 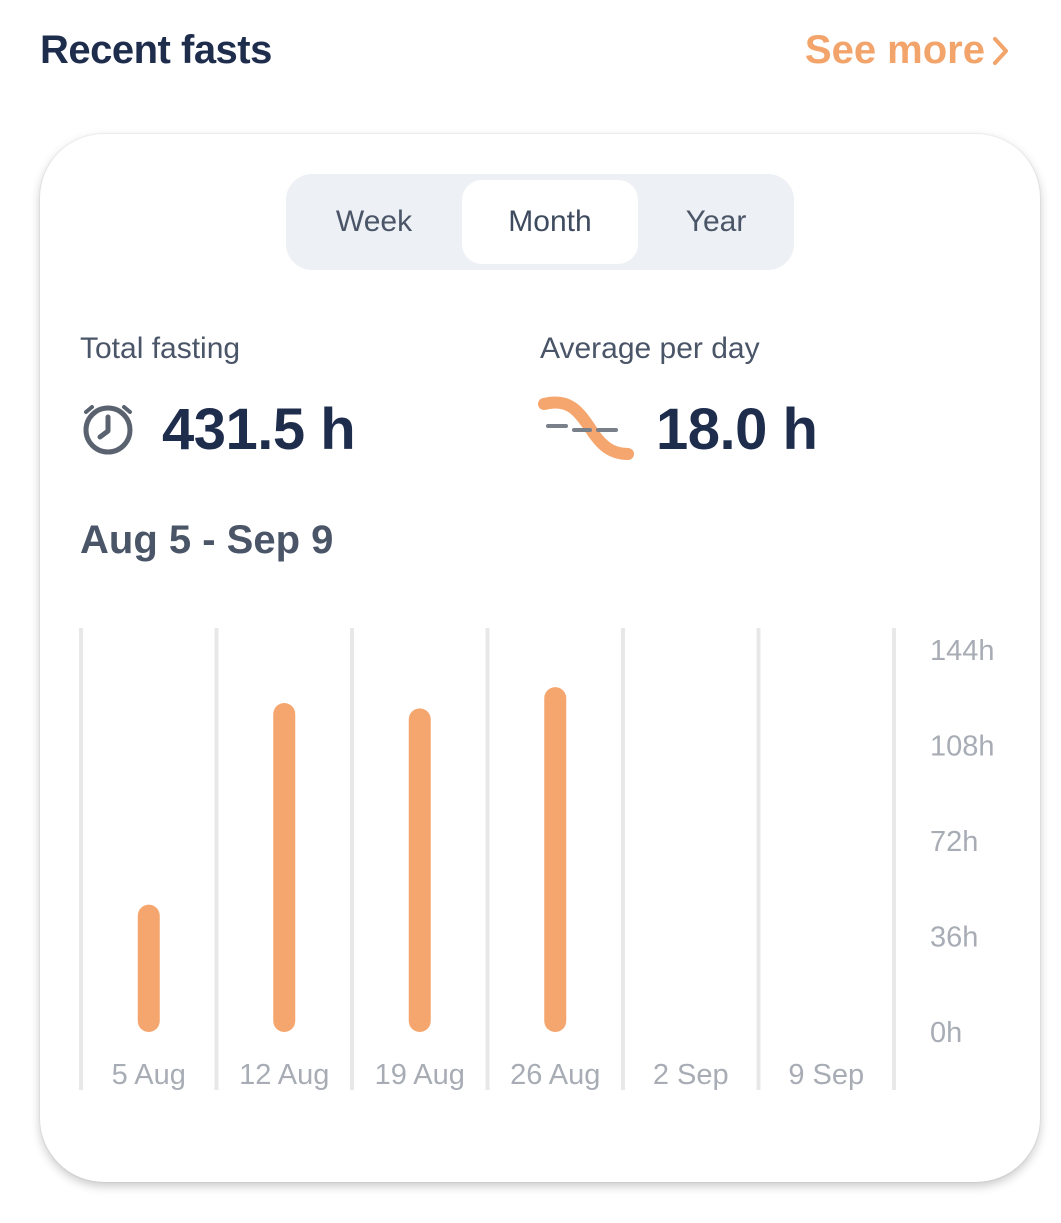 What do you see at coordinates (374, 221) in the screenshot?
I see `tab-week: Week` at bounding box center [374, 221].